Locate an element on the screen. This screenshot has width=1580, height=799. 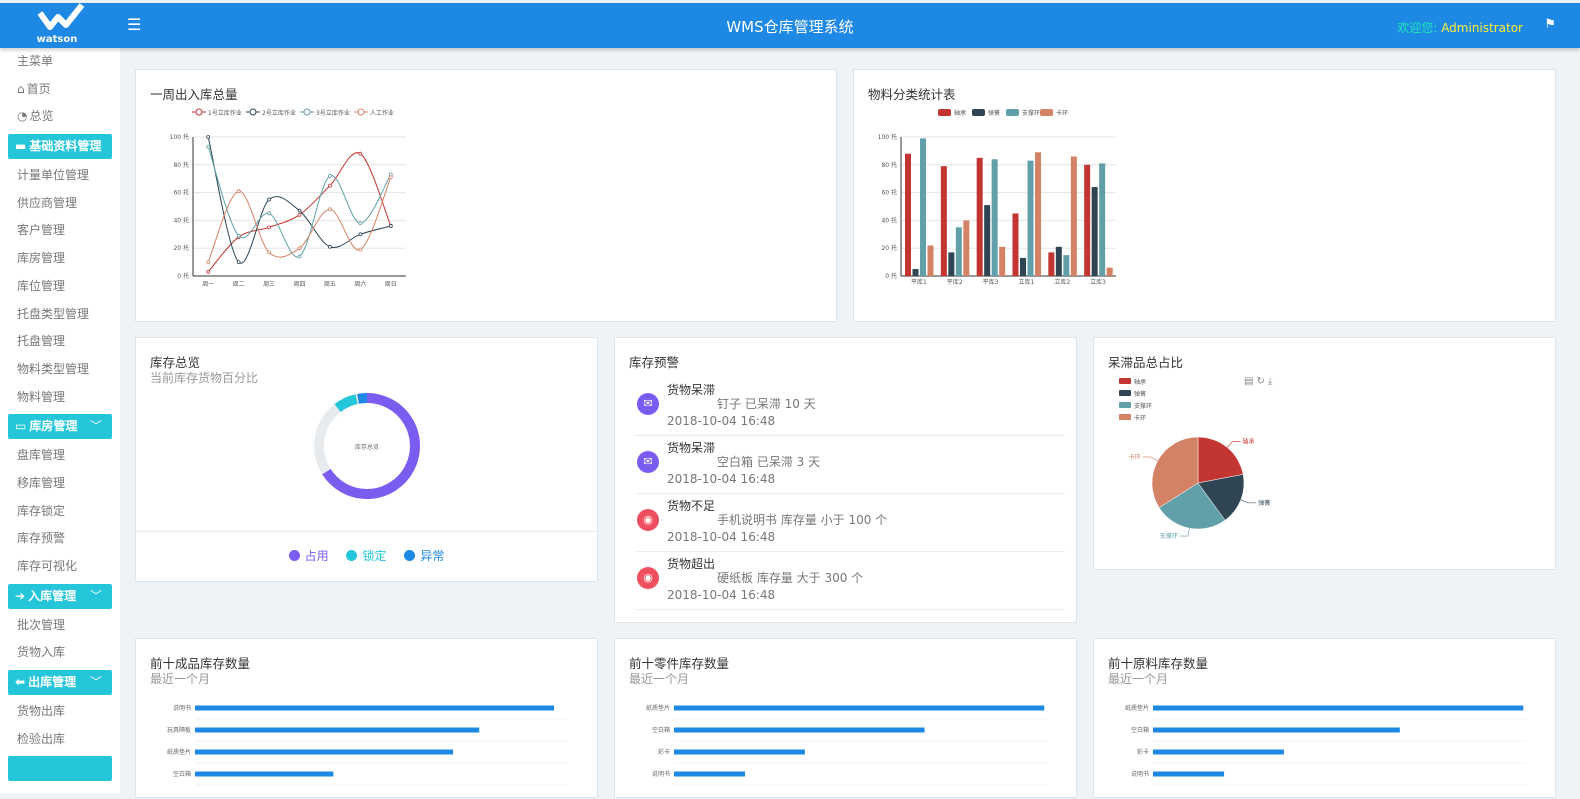
sidebar-item-20: 批次管理 is located at coordinates (60, 626).